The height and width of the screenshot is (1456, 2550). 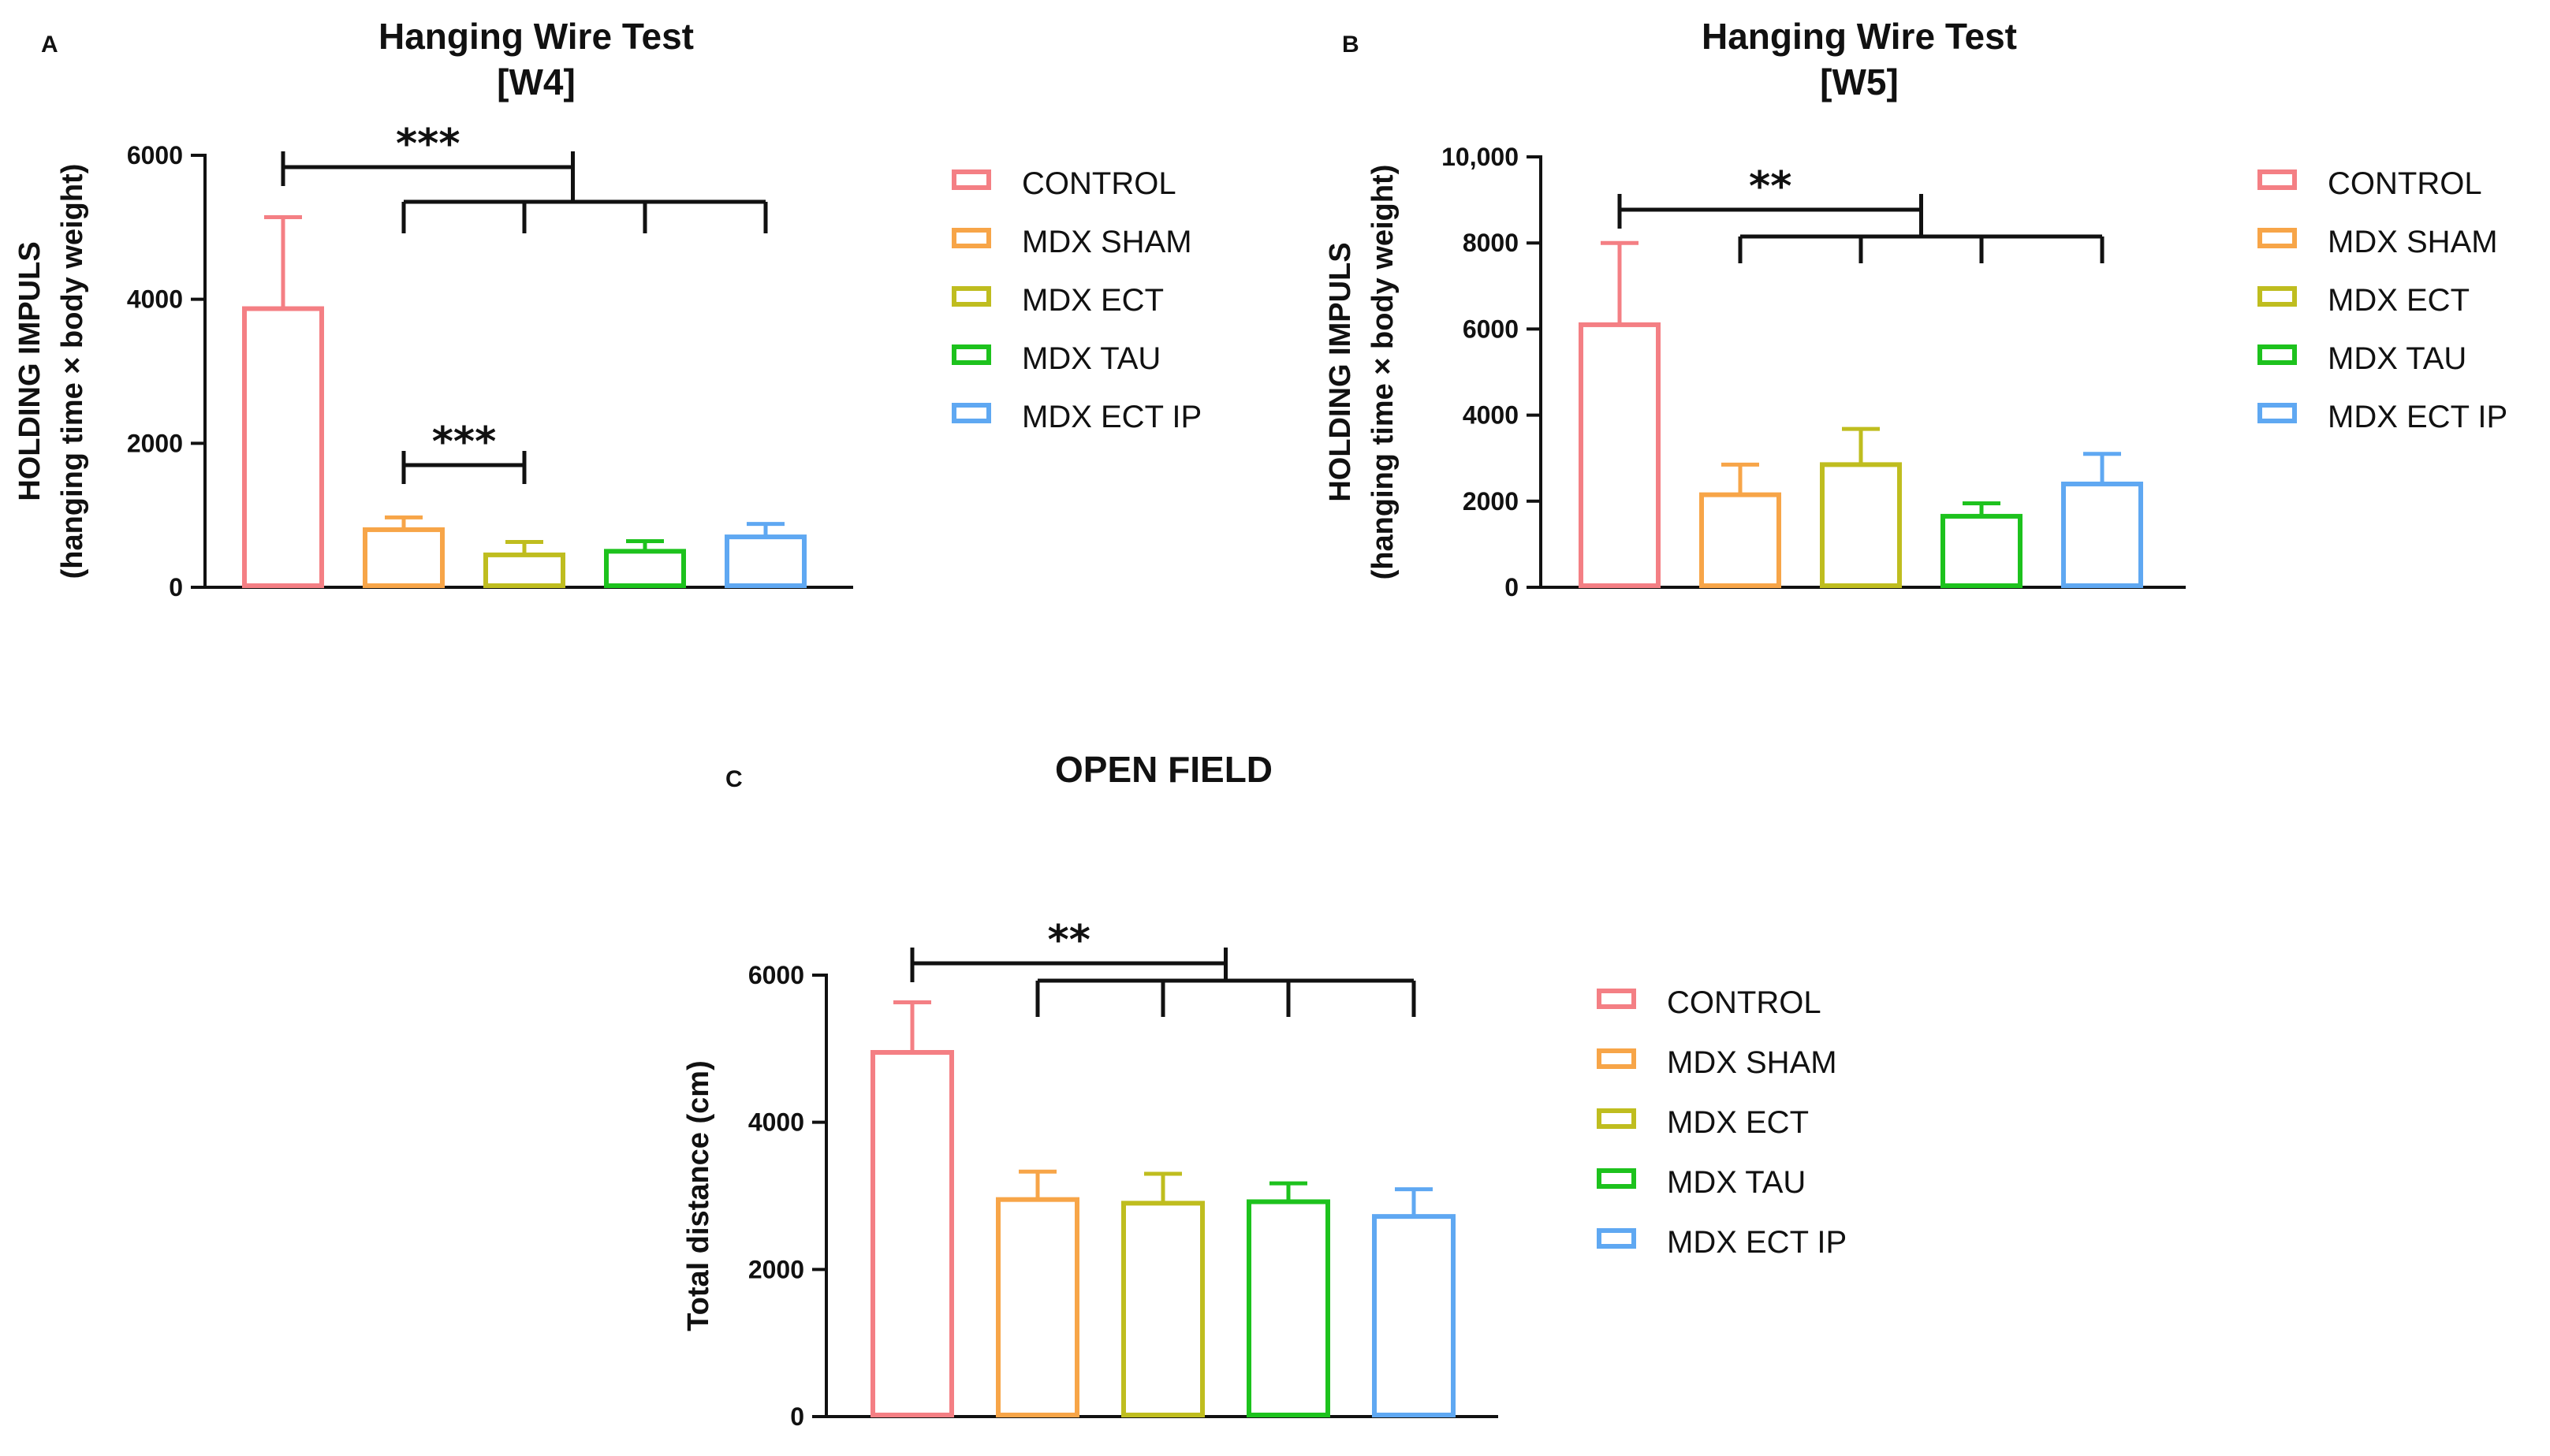 What do you see at coordinates (1164, 769) in the screenshot?
I see `chart-title-line: OPEN FIELD` at bounding box center [1164, 769].